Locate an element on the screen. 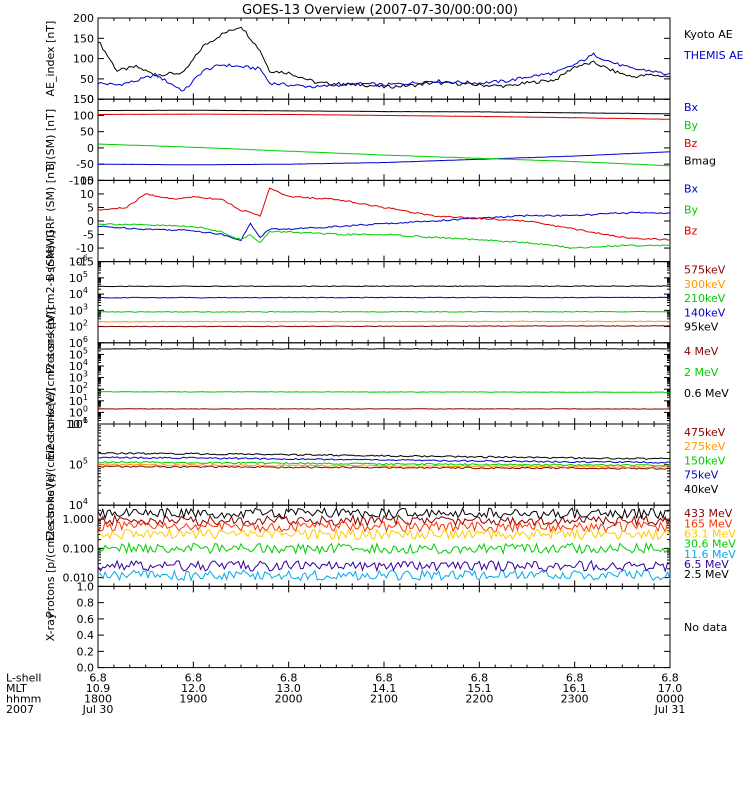  time-tick-label: 10.9 is located at coordinates (98, 688).